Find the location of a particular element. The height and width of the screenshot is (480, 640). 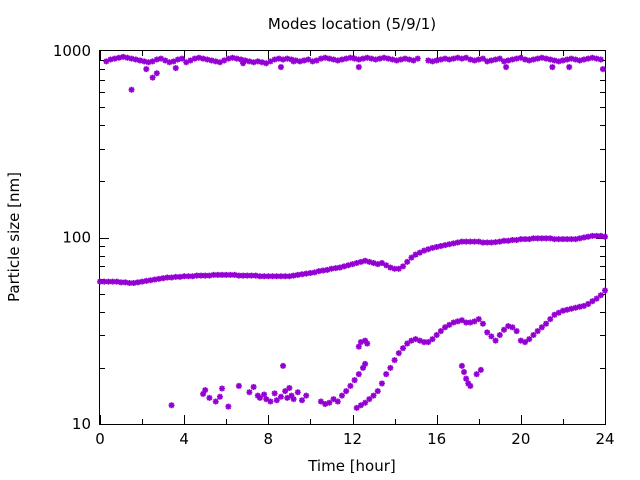

x-tick-label: 24 is located at coordinates (604, 439).